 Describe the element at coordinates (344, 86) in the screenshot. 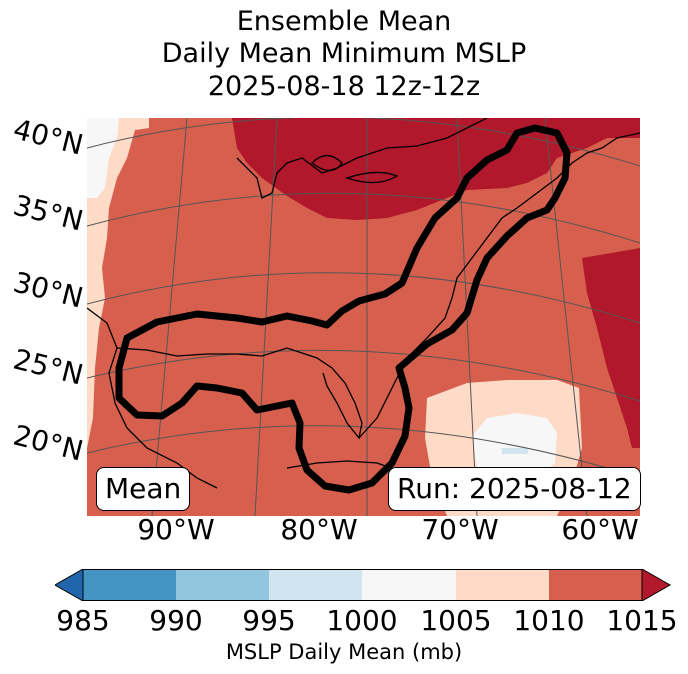

I see `title-line-3: 2025-08-18 12z-12z` at that location.